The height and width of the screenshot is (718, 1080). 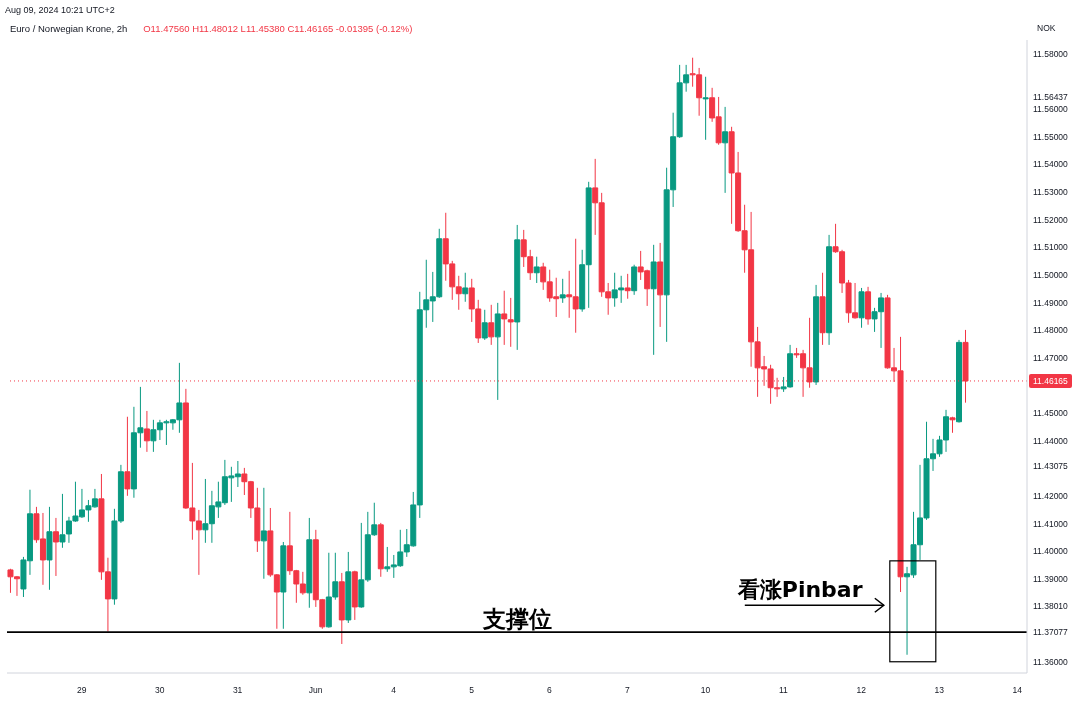 What do you see at coordinates (1051, 440) in the screenshot?
I see `y-tick-label: 11.44000` at bounding box center [1051, 440].